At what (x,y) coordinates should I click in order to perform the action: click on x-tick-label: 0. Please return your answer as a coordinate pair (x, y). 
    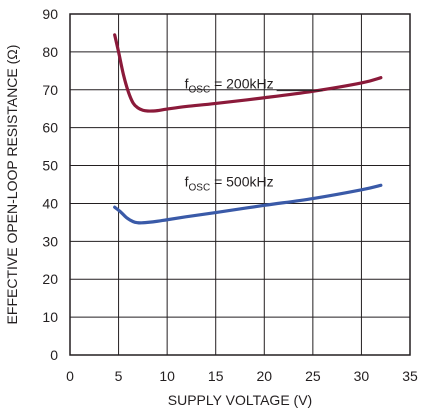
    Looking at the image, I should click on (70, 376).